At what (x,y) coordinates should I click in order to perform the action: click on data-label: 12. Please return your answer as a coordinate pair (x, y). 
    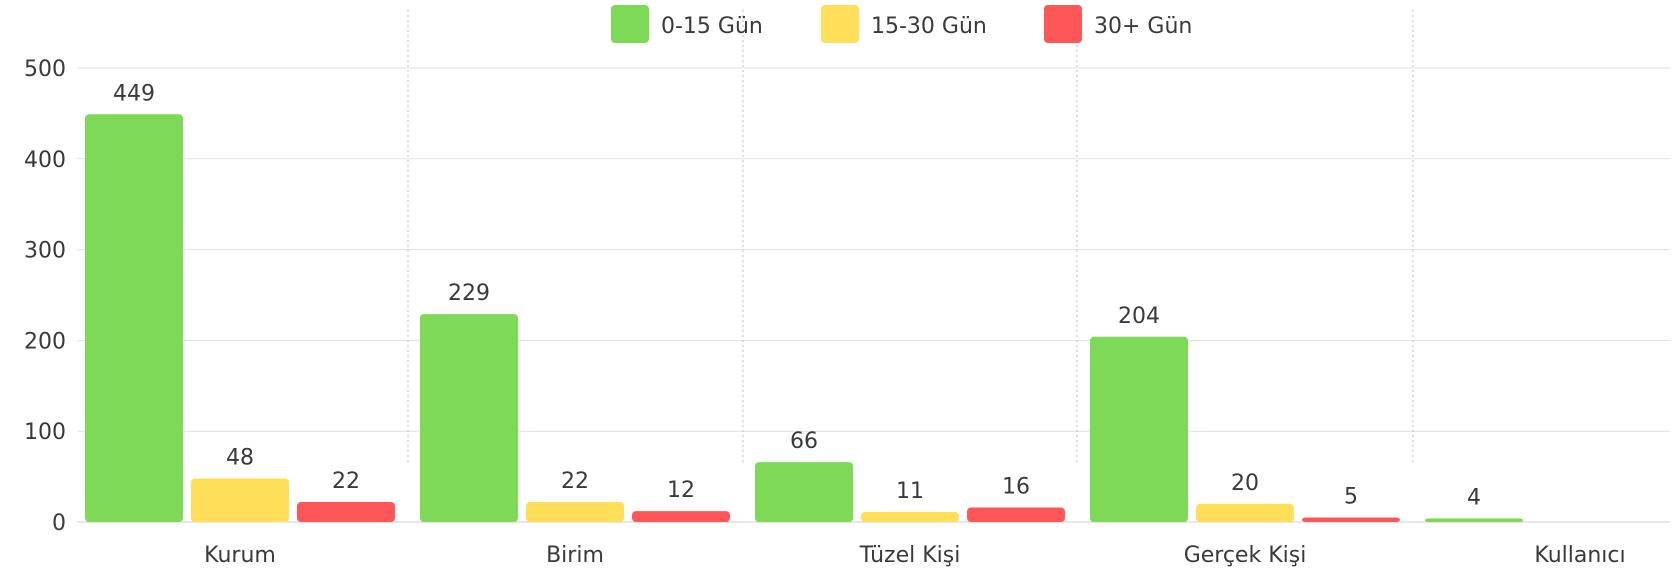
    Looking at the image, I should click on (681, 490).